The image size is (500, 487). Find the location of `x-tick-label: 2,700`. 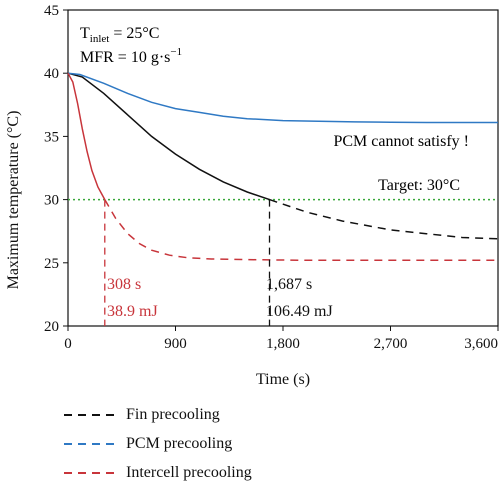

x-tick-label: 2,700 is located at coordinates (391, 344).